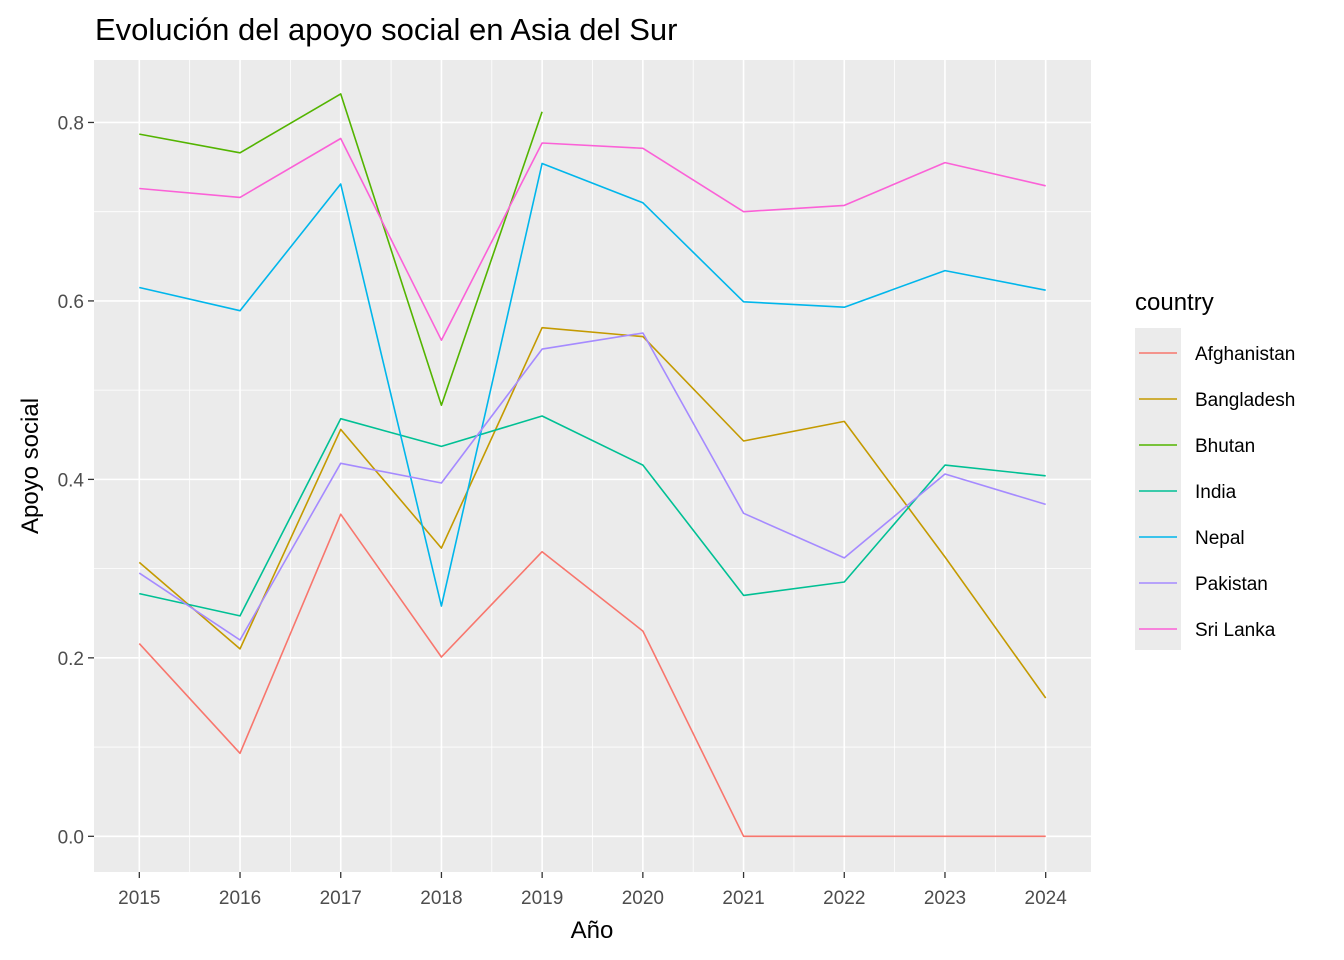 This screenshot has height=960, width=1344. I want to click on x-tick-label: 2021, so click(743, 898).